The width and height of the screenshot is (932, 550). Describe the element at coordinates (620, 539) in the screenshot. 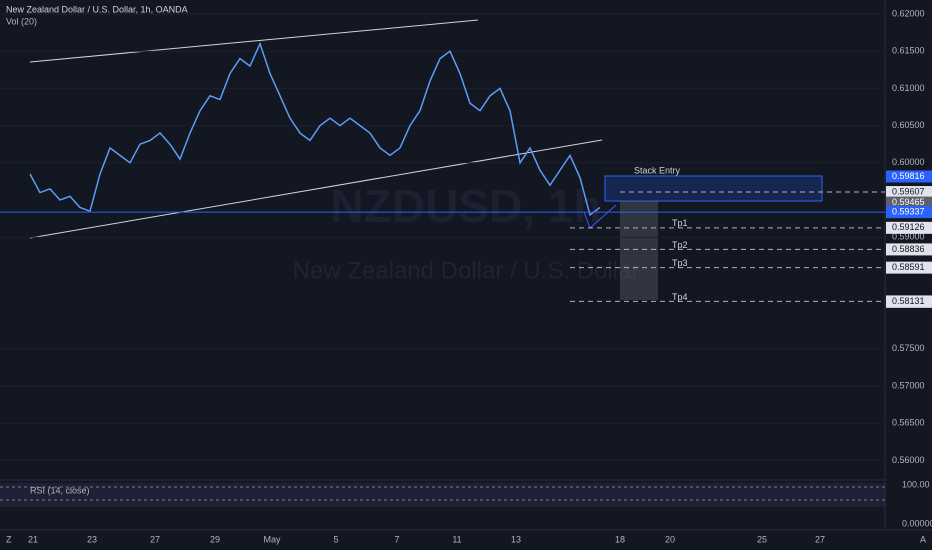

I see `x-tick-label: 18` at that location.